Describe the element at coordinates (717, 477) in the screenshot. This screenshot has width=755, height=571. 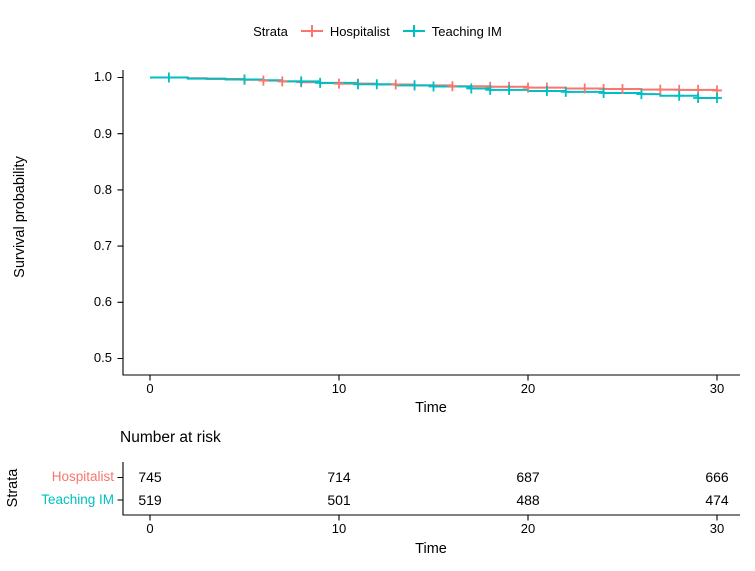
I see `risk-value-hospitalist-t30: 666` at that location.